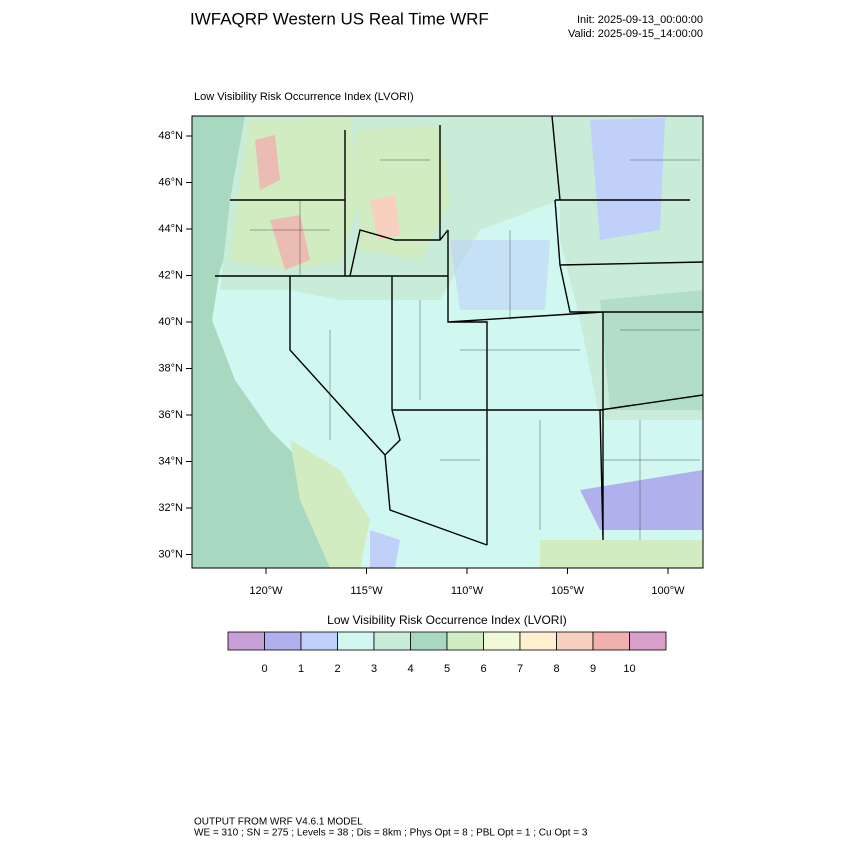 This screenshot has width=850, height=850. I want to click on lat-tick-label: 40°N, so click(170, 322).